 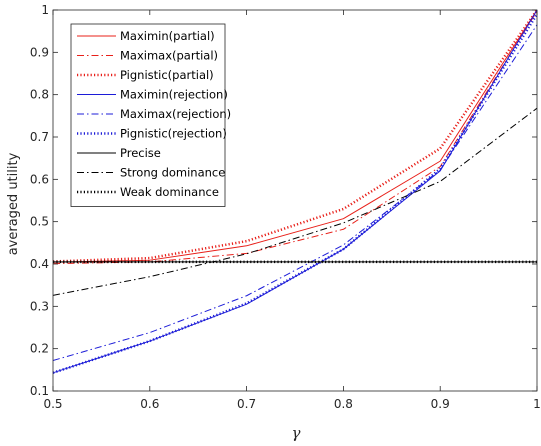 I want to click on x-tick-label: 0.5, so click(x=52, y=404).